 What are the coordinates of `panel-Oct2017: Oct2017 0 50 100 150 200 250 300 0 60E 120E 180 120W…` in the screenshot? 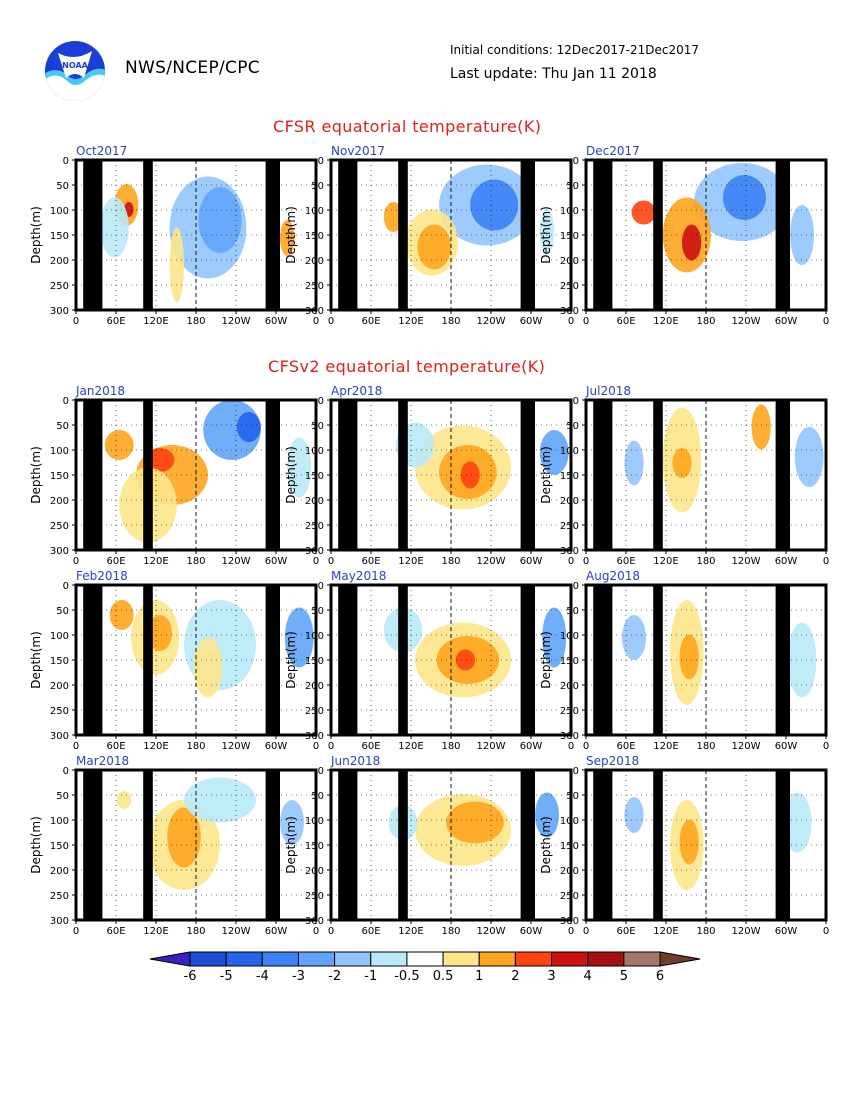 It's located at (174, 235).